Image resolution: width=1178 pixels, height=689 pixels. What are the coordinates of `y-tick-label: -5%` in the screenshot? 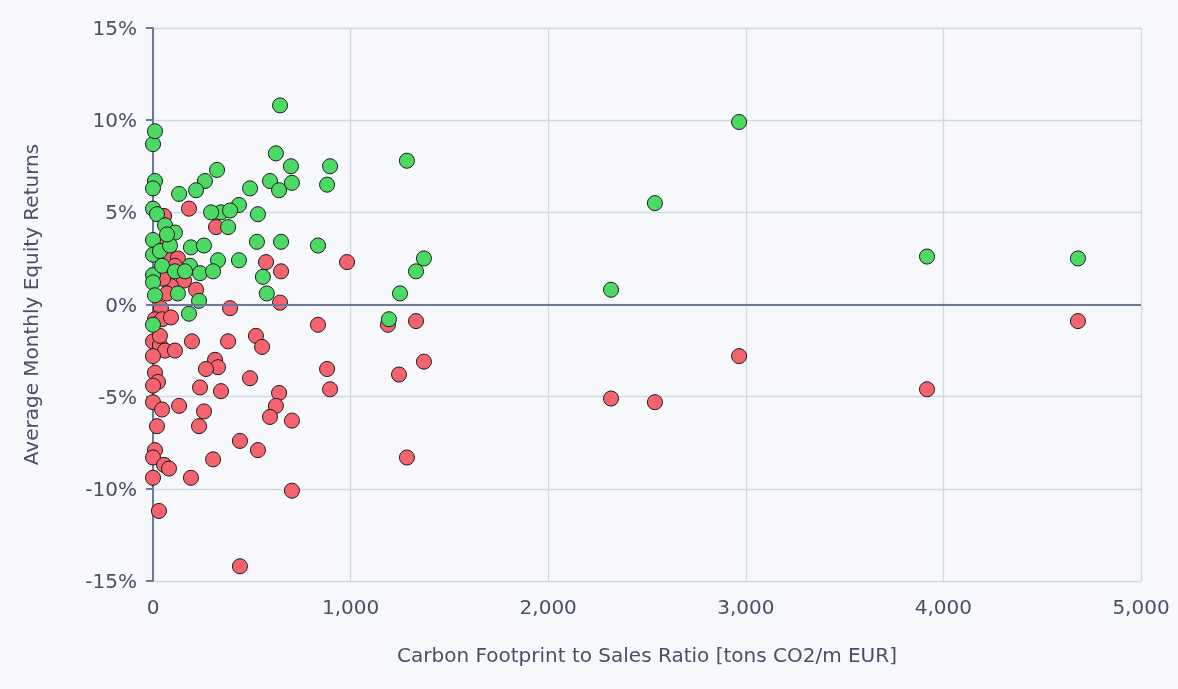 It's located at (117, 396).